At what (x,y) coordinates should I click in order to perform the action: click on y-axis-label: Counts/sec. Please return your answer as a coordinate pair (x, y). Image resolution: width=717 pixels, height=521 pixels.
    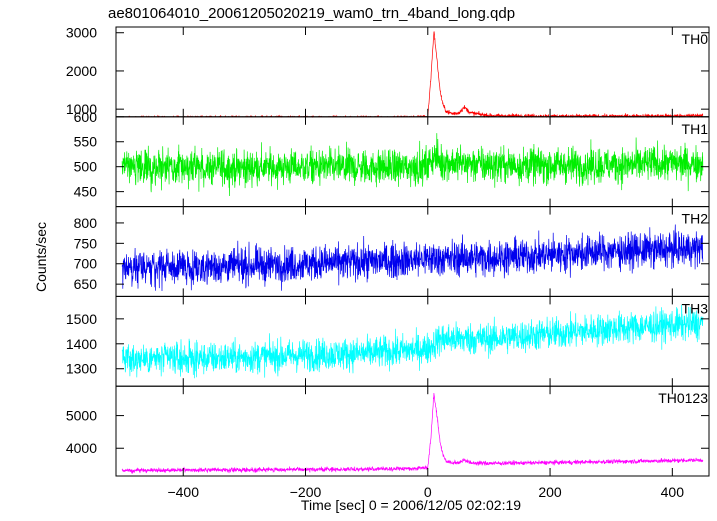
    Looking at the image, I should click on (41, 257).